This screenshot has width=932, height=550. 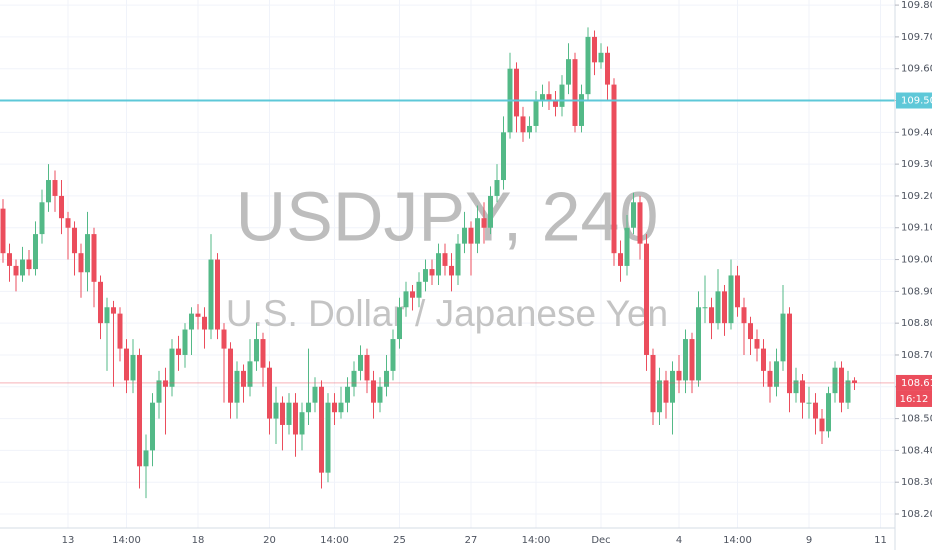 I want to click on level-label: 109.500, so click(x=916, y=101).